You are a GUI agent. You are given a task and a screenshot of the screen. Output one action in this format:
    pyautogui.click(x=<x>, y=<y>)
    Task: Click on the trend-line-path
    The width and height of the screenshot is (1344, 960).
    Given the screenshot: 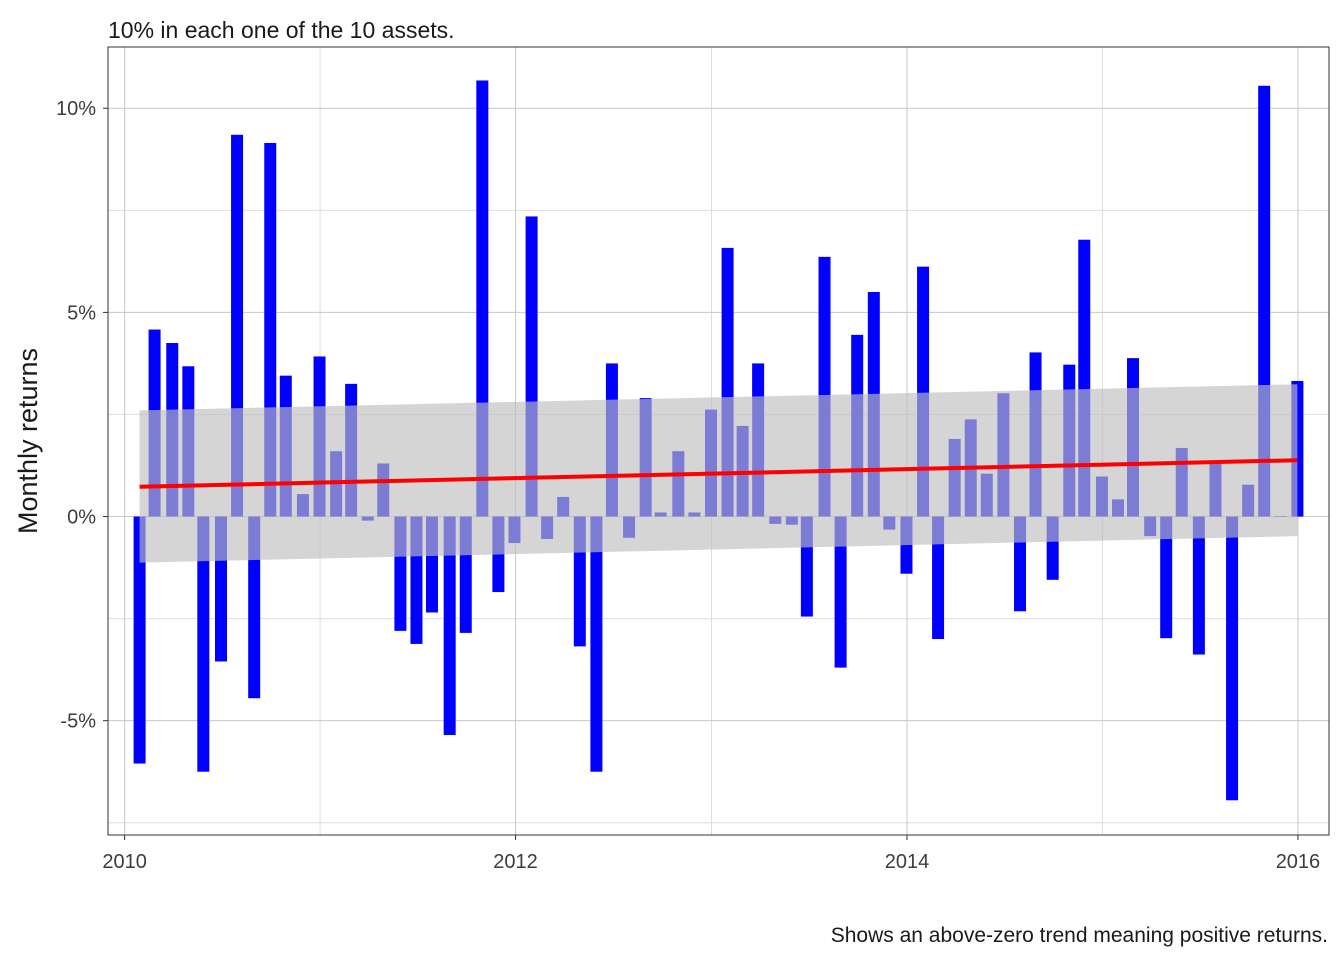 What is the action you would take?
    pyautogui.click(x=718, y=473)
    